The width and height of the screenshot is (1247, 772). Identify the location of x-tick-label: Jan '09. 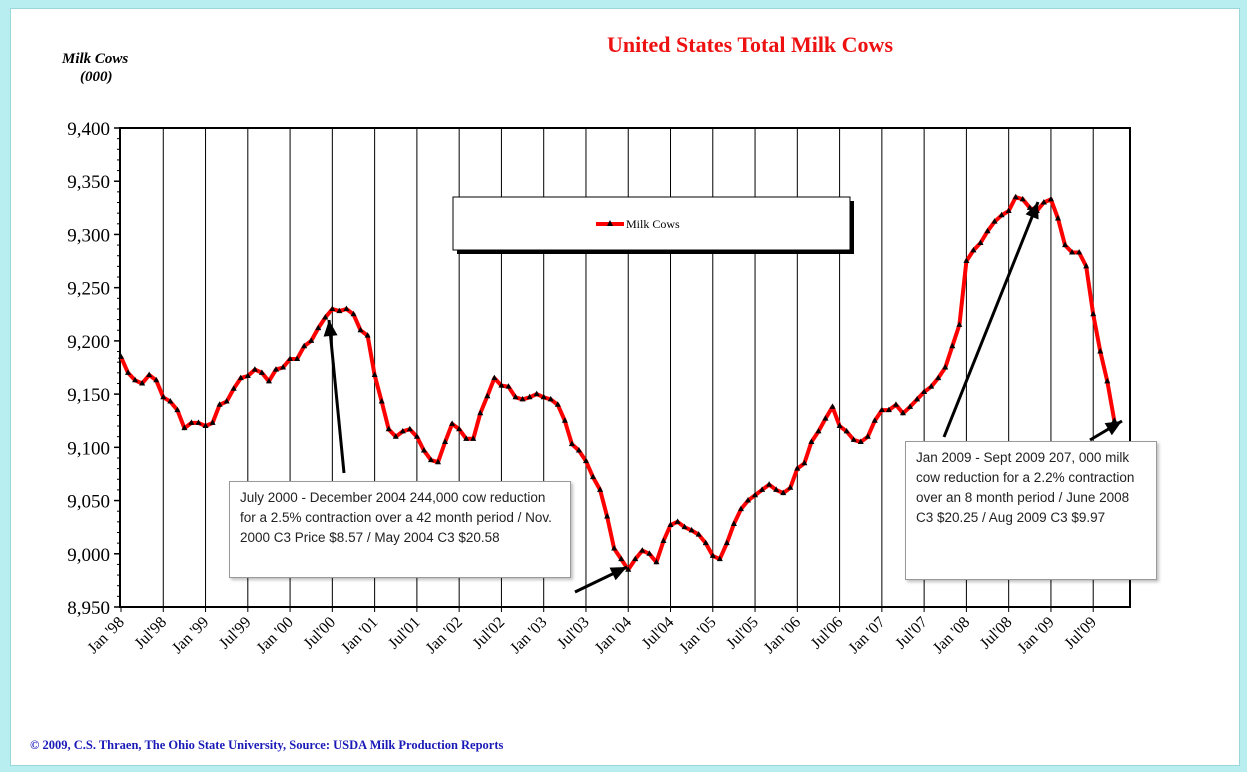
(1035, 635).